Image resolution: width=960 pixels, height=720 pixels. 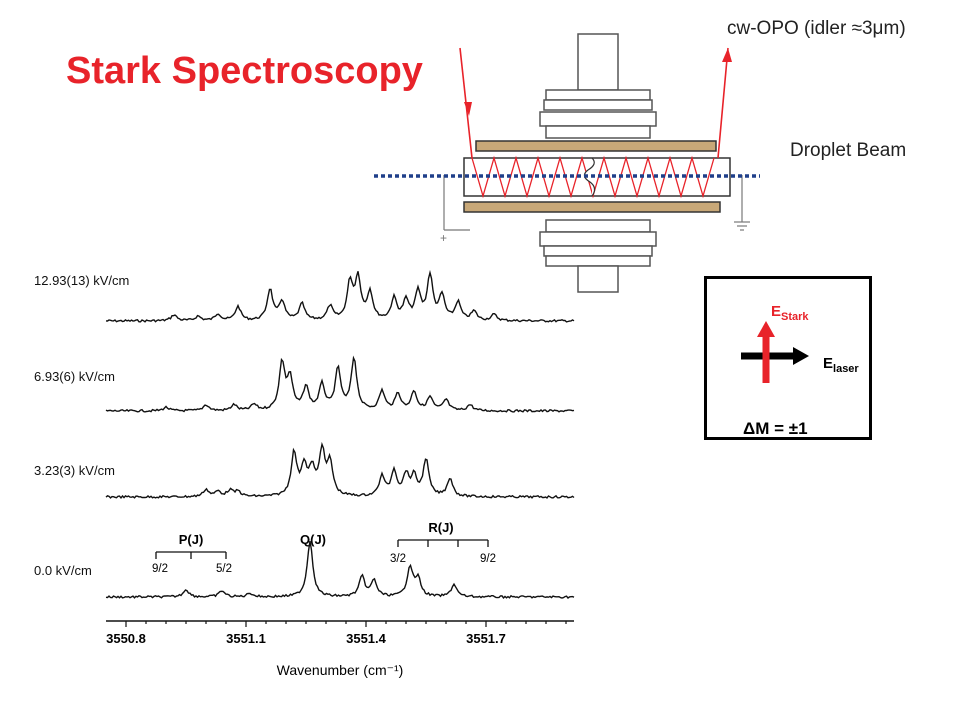 What do you see at coordinates (841, 365) in the screenshot?
I see `e-laser-label: Elaser` at bounding box center [841, 365].